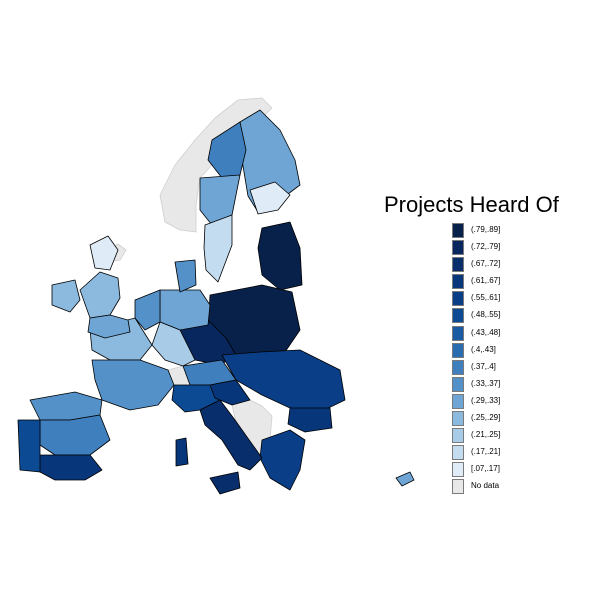 Image resolution: width=598 pixels, height=598 pixels. Describe the element at coordinates (486, 247) in the screenshot. I see `legend-label: (.72,.79]` at that location.